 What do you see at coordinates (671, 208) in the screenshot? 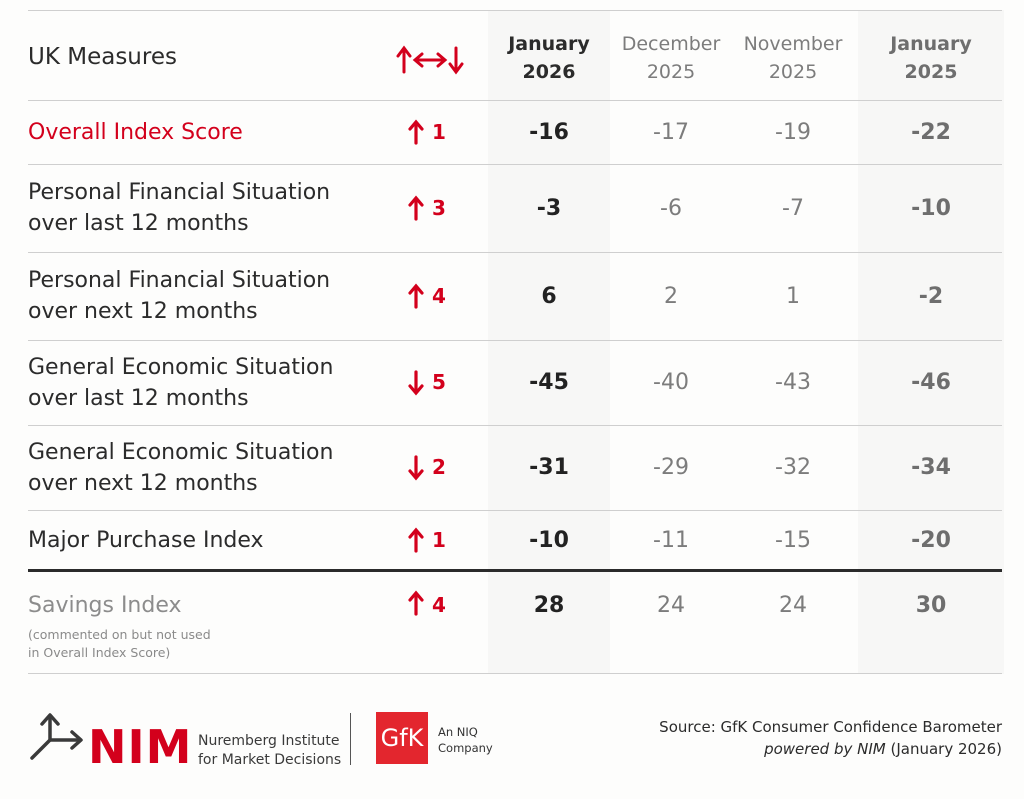
I see `value-dec-2025: -6` at bounding box center [671, 208].